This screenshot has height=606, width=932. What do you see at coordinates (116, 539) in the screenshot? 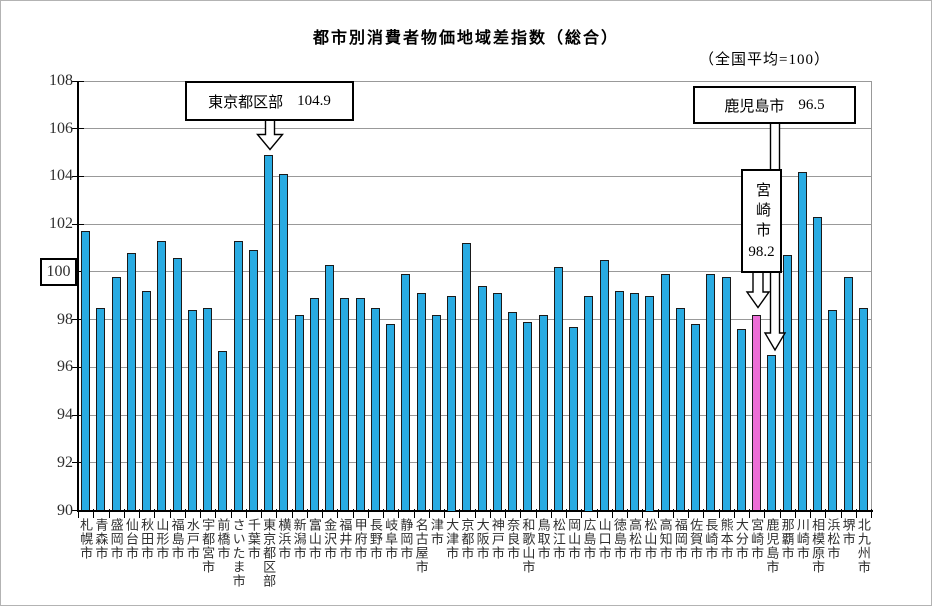
I see `x-axis-label-盛岡市: 盛岡市` at bounding box center [116, 539].